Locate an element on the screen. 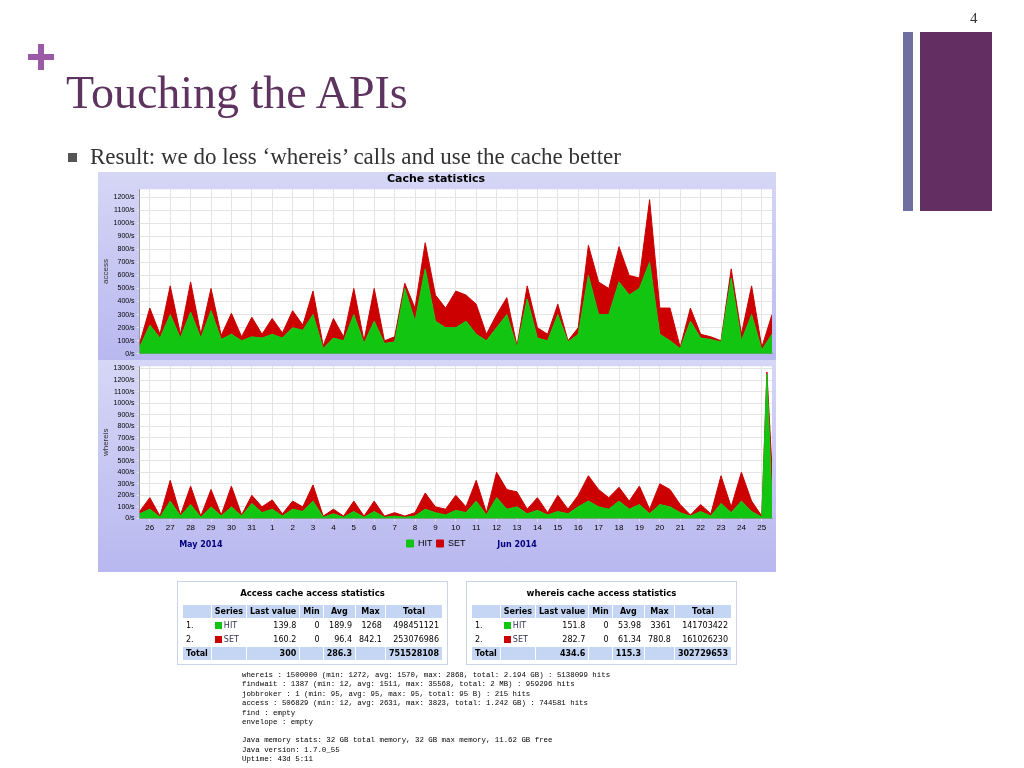 The height and width of the screenshot is (768, 1024). text: 300 is located at coordinates (273, 653).